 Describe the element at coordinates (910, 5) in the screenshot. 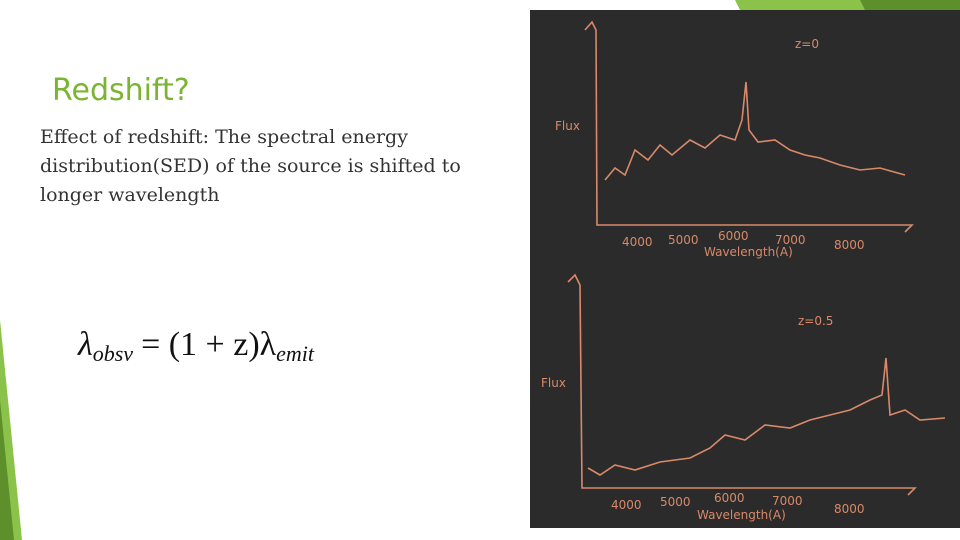

I see `deco-top-dark` at that location.